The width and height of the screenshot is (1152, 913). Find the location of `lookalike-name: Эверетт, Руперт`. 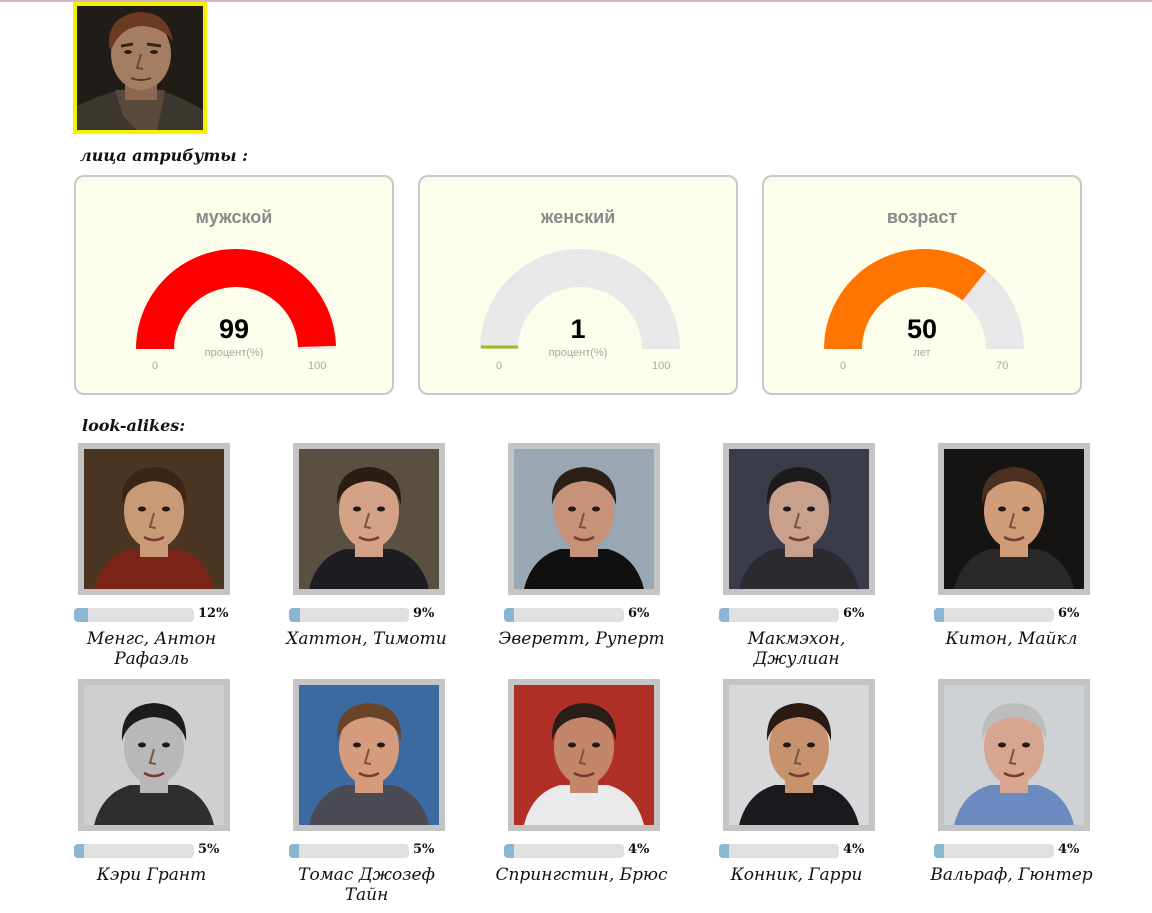

lookalike-name: Эверетт, Руперт is located at coordinates (581, 639).